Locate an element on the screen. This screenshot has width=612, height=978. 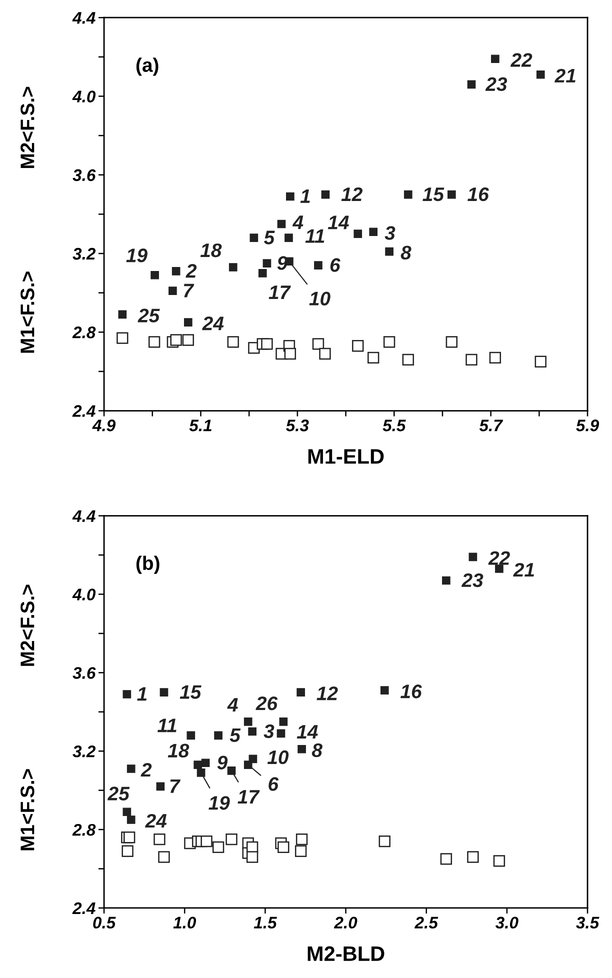
y-tick-label: 4.0 is located at coordinates (84, 594).